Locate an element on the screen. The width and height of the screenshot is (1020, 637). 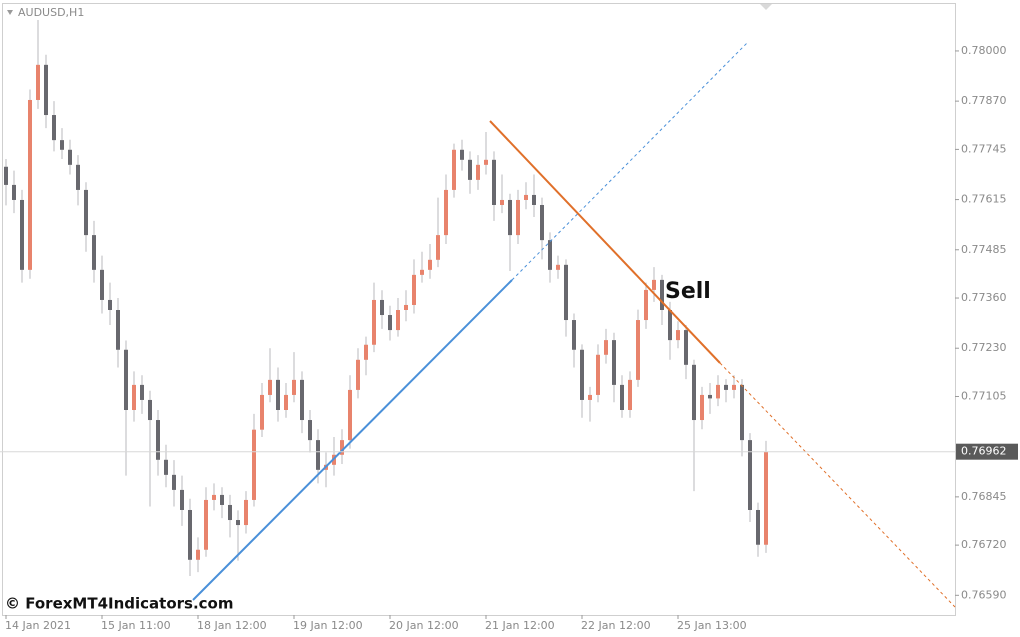
y-tick-label: 0.77485 is located at coordinates (984, 249).